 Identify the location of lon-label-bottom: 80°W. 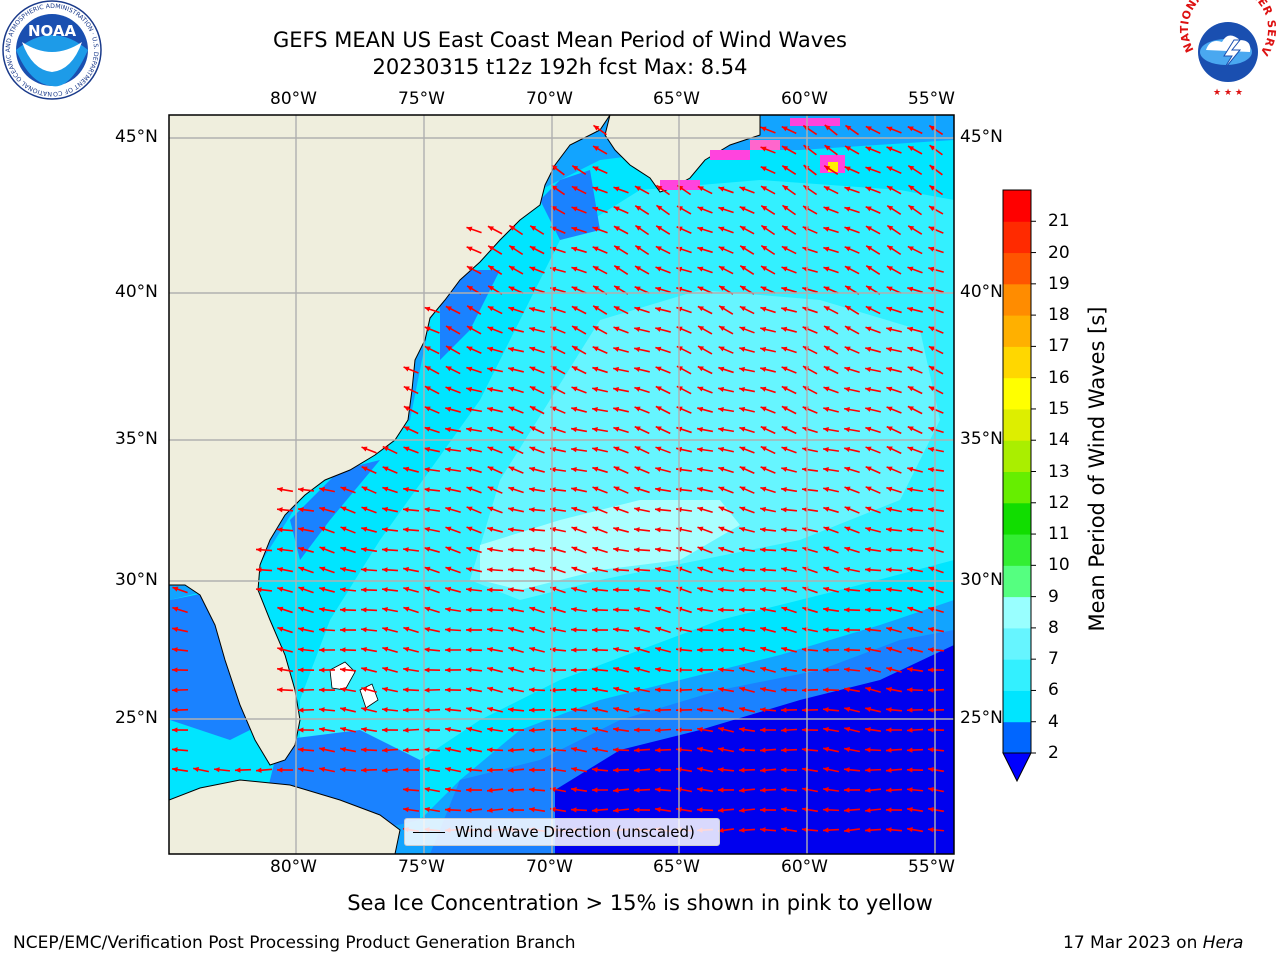
(293, 867).